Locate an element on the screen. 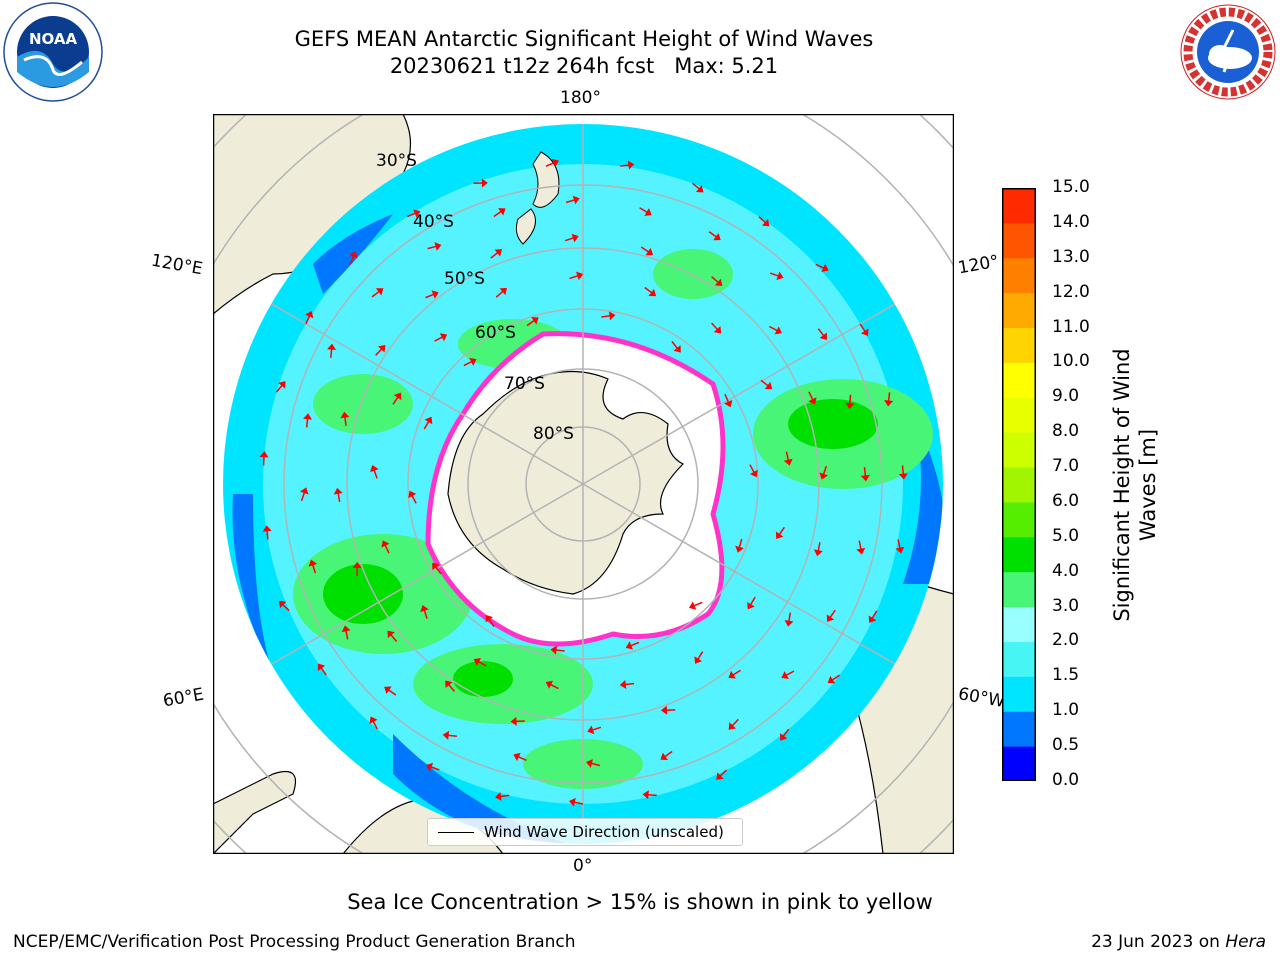 Image resolution: width=1280 pixels, height=960 pixels. colorbar-title: Significant Height of Wind Waves [m] is located at coordinates (1135, 485).